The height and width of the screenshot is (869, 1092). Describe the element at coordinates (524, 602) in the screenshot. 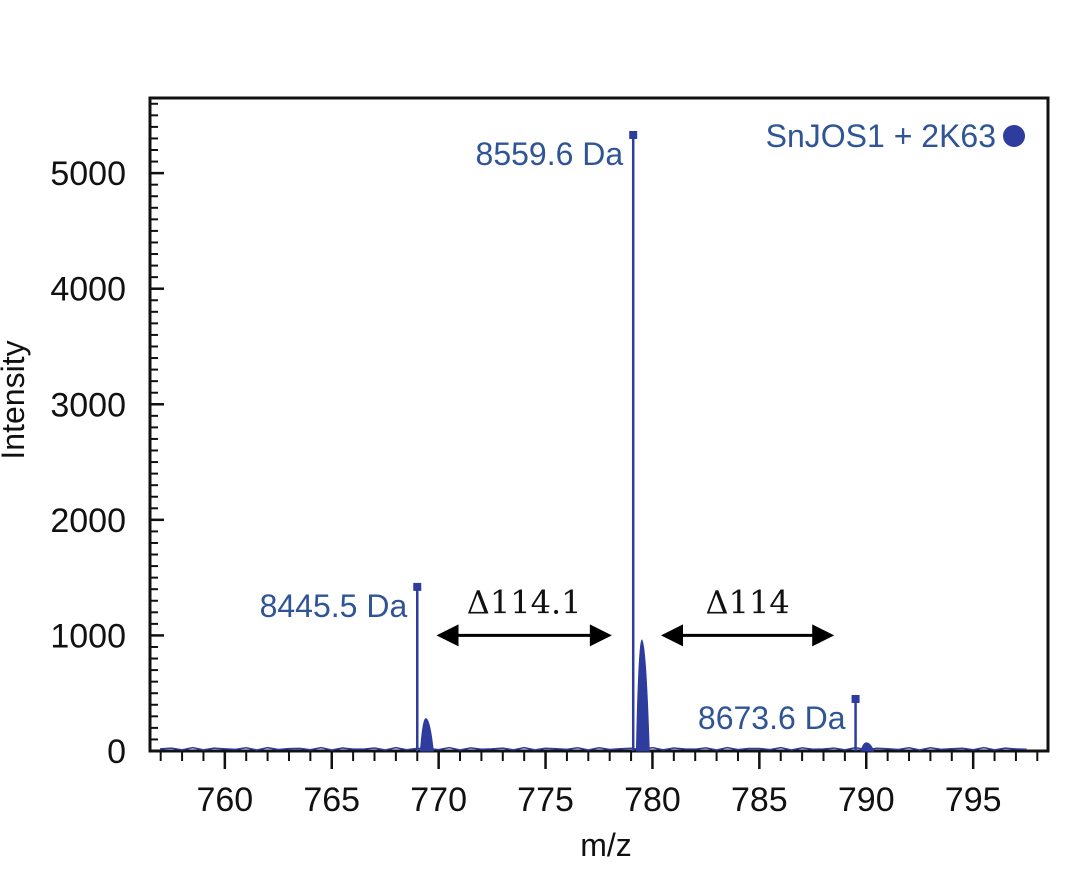

I see `delta-label: Δ114.1` at that location.